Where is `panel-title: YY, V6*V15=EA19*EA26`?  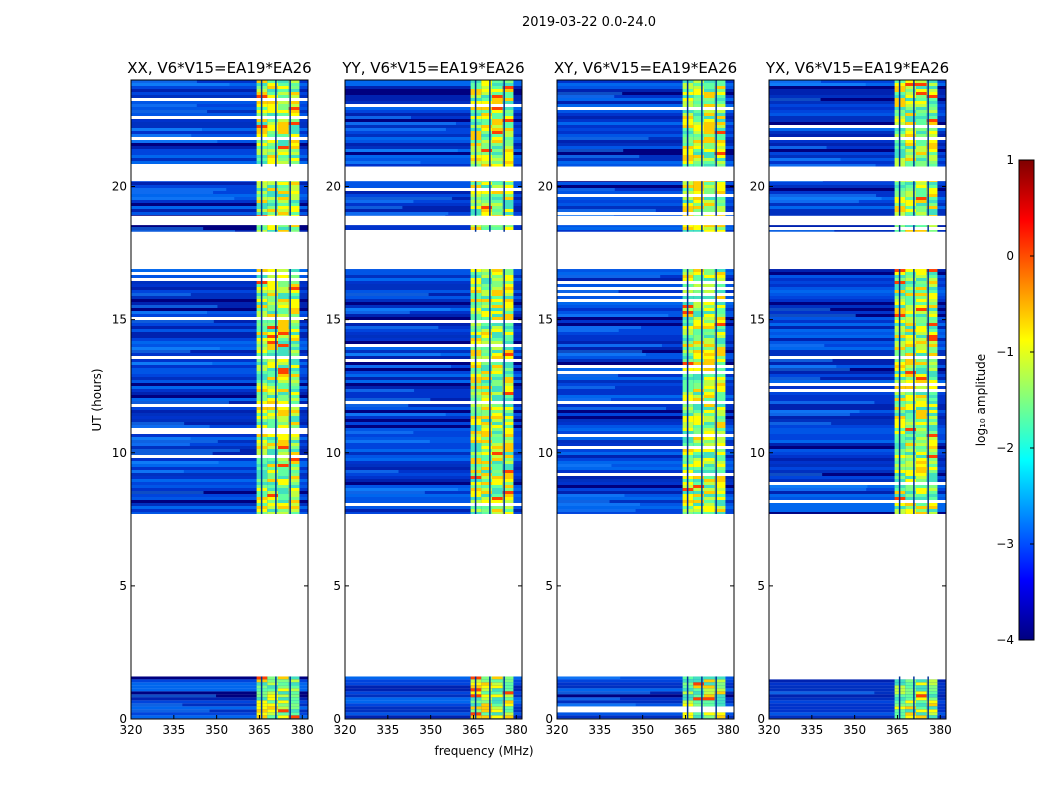 panel-title: YY, V6*V15=EA19*EA26 is located at coordinates (432, 68).